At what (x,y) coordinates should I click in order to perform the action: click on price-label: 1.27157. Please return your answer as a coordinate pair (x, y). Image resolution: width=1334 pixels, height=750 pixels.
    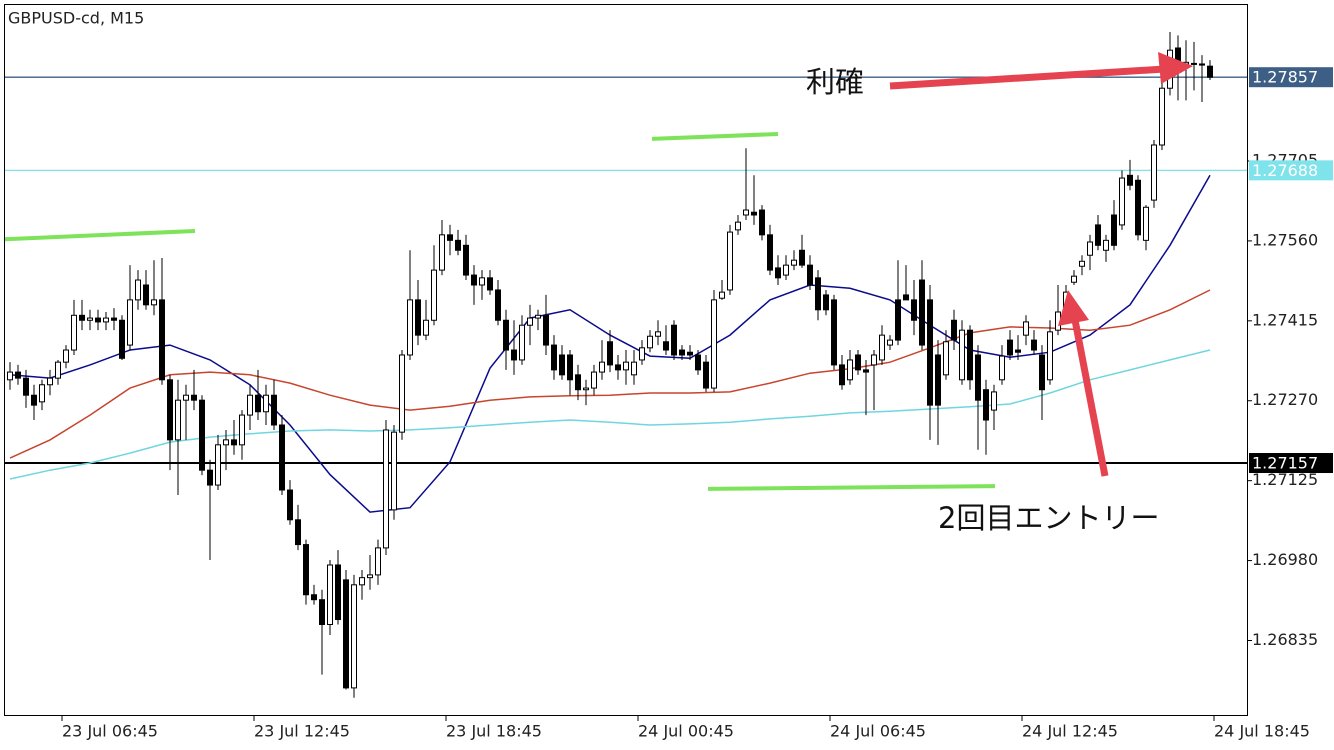
    Looking at the image, I should click on (1285, 463).